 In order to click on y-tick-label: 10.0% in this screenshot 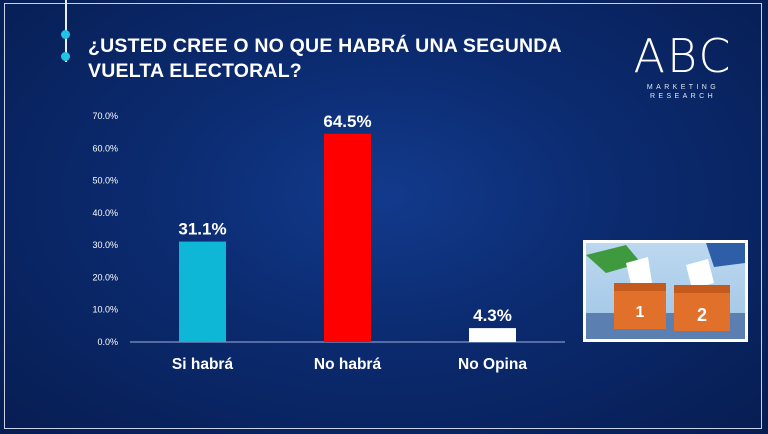, I will do `click(105, 310)`.